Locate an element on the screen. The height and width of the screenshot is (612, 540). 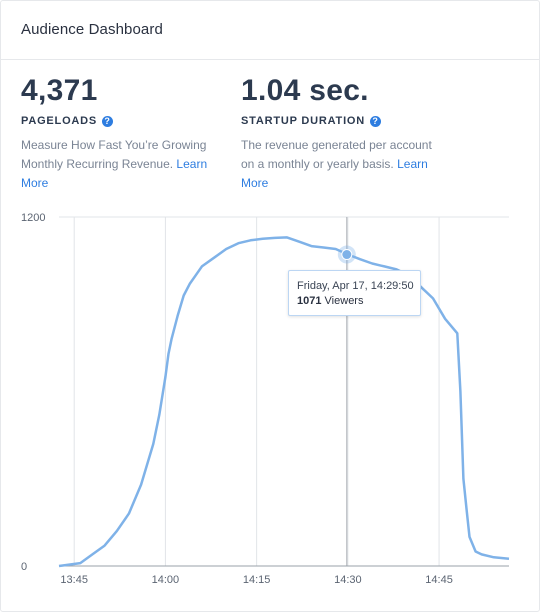
startup-duration-label-row: STARTUP DURATION ? is located at coordinates (341, 121).